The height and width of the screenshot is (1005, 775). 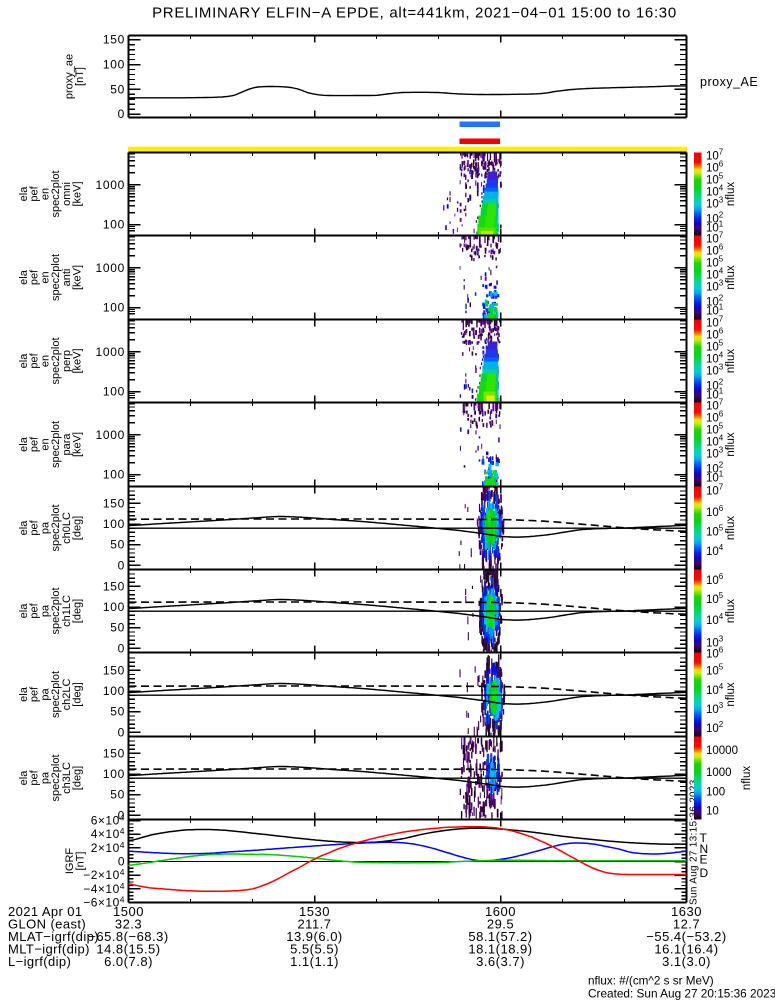 I want to click on svg-text: 3.1(3.0), so click(x=686, y=961).